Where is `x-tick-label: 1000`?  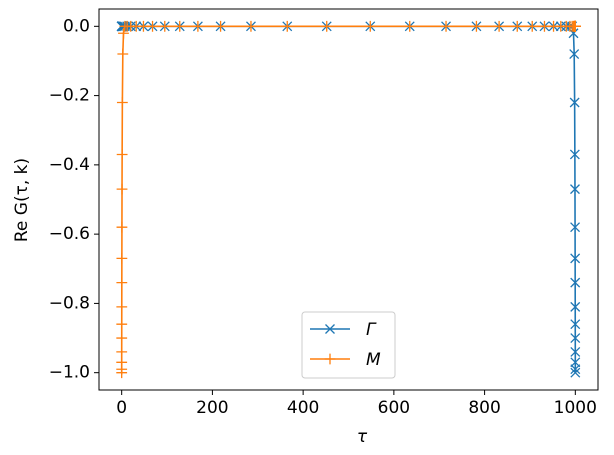 x-tick-label: 1000 is located at coordinates (575, 408).